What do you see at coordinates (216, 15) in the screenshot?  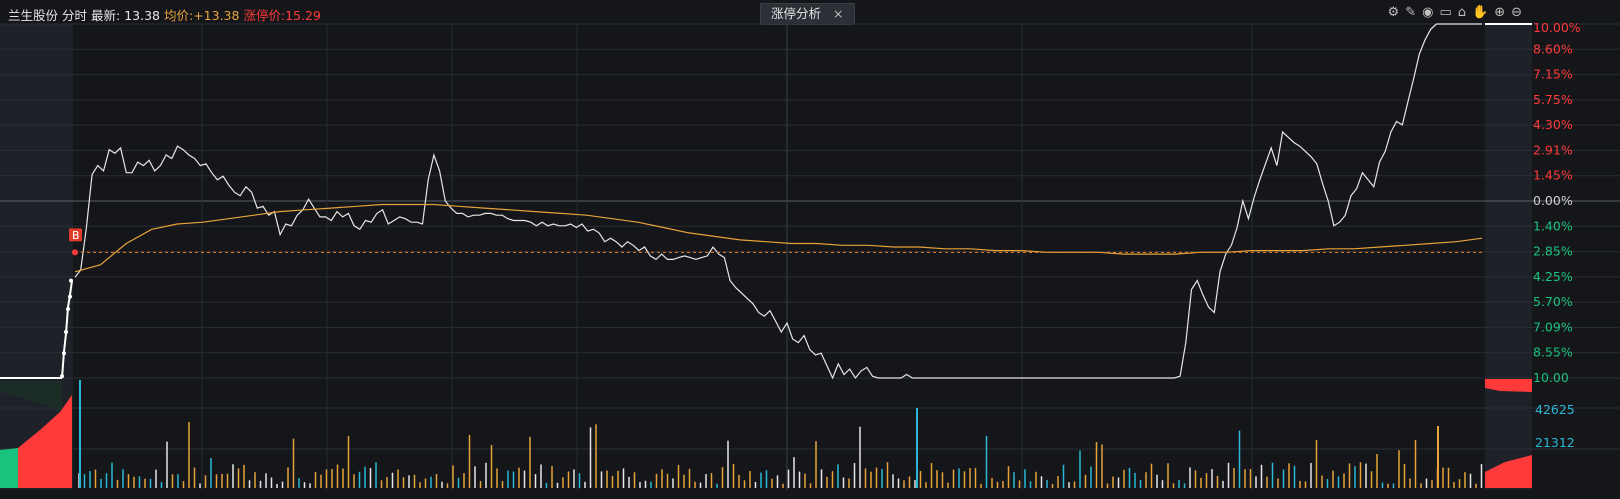 I see `avg-value: +13.38` at bounding box center [216, 15].